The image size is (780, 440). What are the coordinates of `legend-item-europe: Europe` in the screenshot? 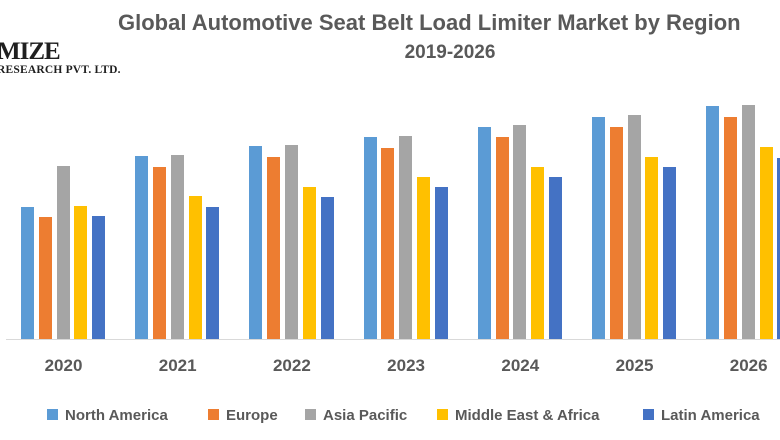 It's located at (243, 416).